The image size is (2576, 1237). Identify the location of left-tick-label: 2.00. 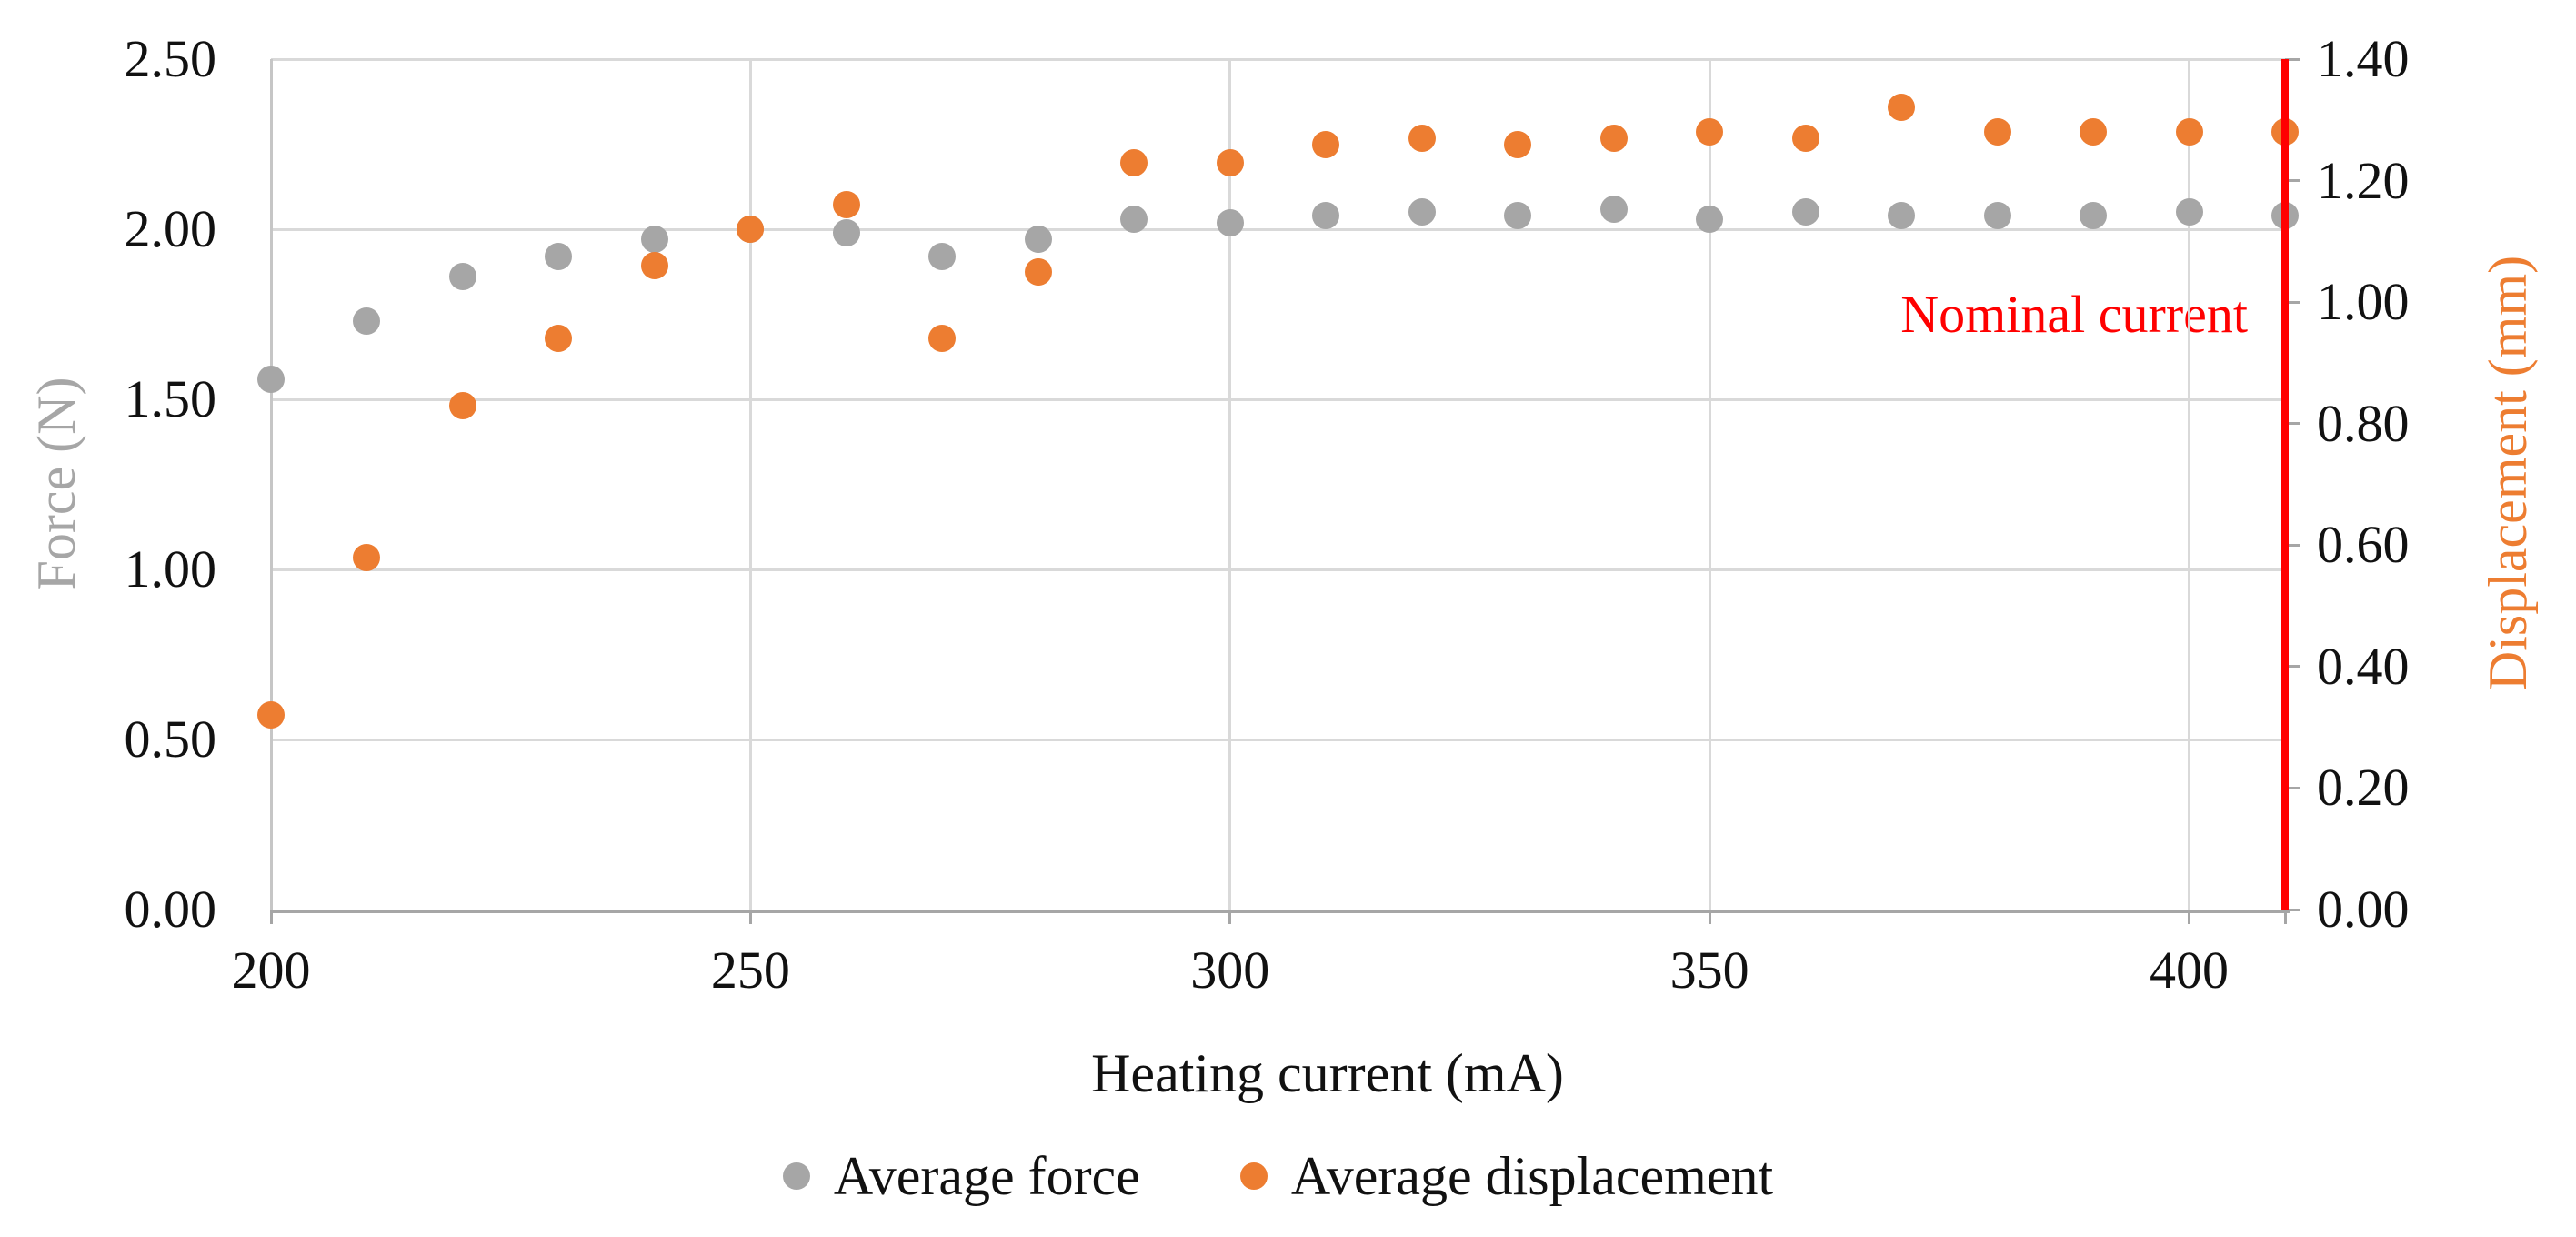
(171, 228).